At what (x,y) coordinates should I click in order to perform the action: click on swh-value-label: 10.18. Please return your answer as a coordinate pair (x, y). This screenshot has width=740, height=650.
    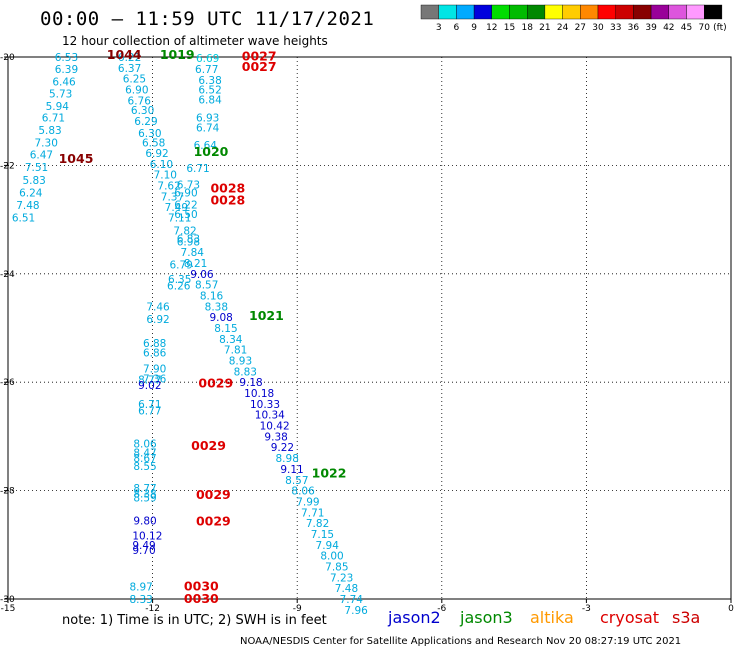
    Looking at the image, I should click on (259, 394).